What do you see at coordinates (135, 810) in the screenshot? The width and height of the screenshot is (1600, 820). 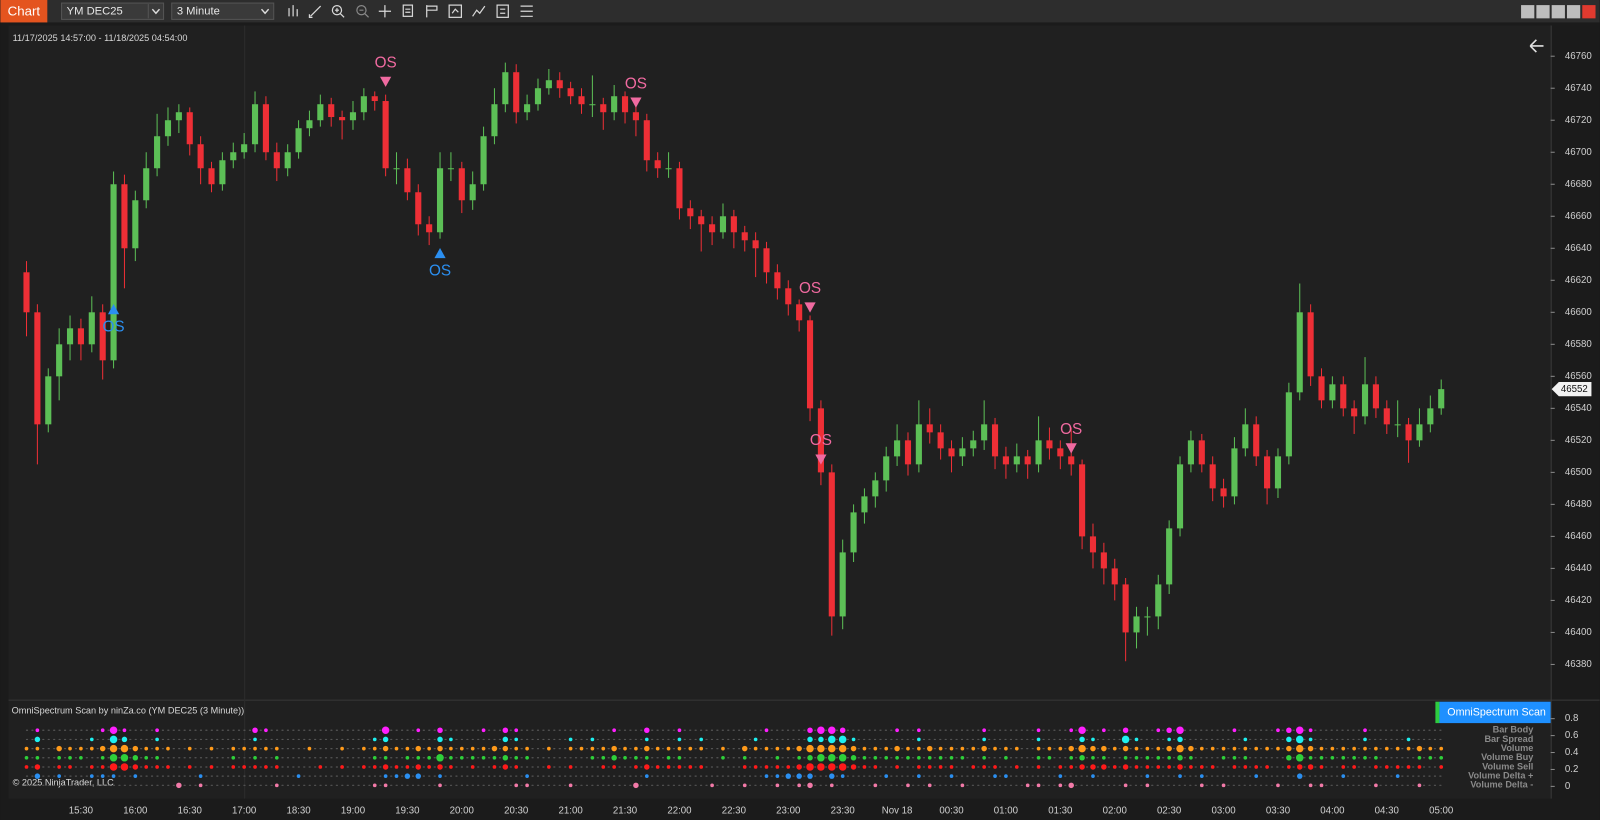 I see `x-tick-label: 16:00` at bounding box center [135, 810].